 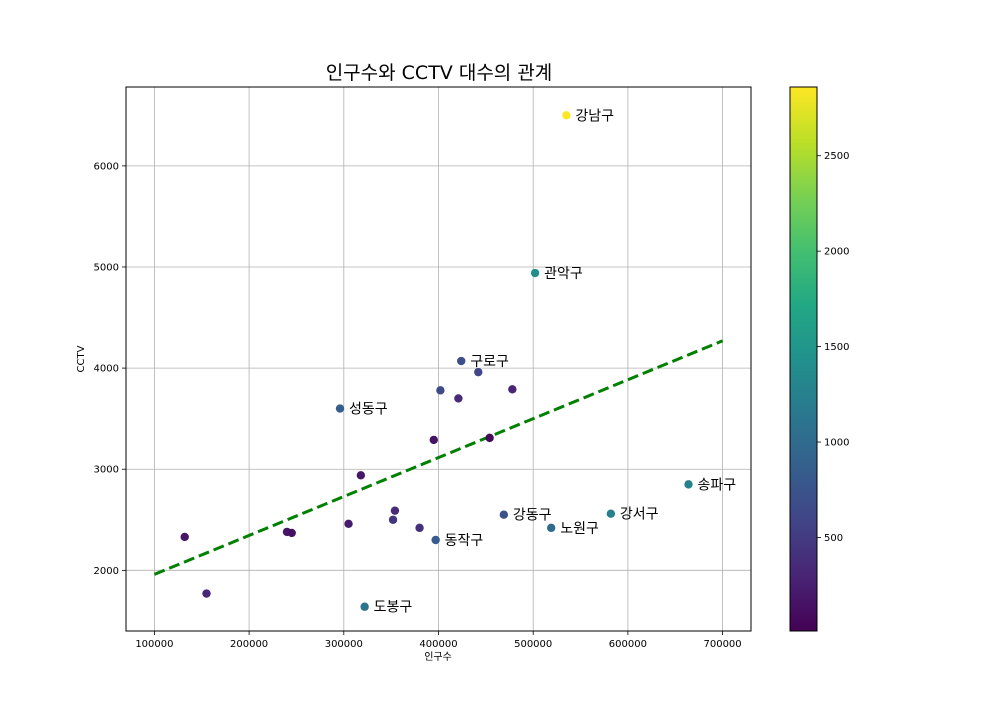 What do you see at coordinates (249, 644) in the screenshot?
I see `x-tick-label: 200000` at bounding box center [249, 644].